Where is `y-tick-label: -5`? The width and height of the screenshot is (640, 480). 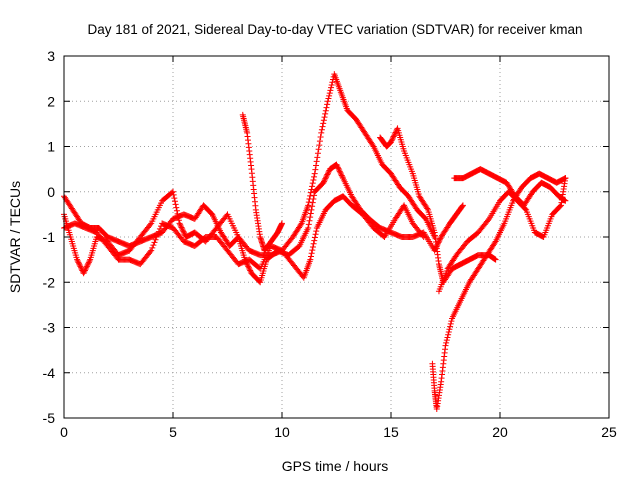 y-tick-label: -5 is located at coordinates (49, 418).